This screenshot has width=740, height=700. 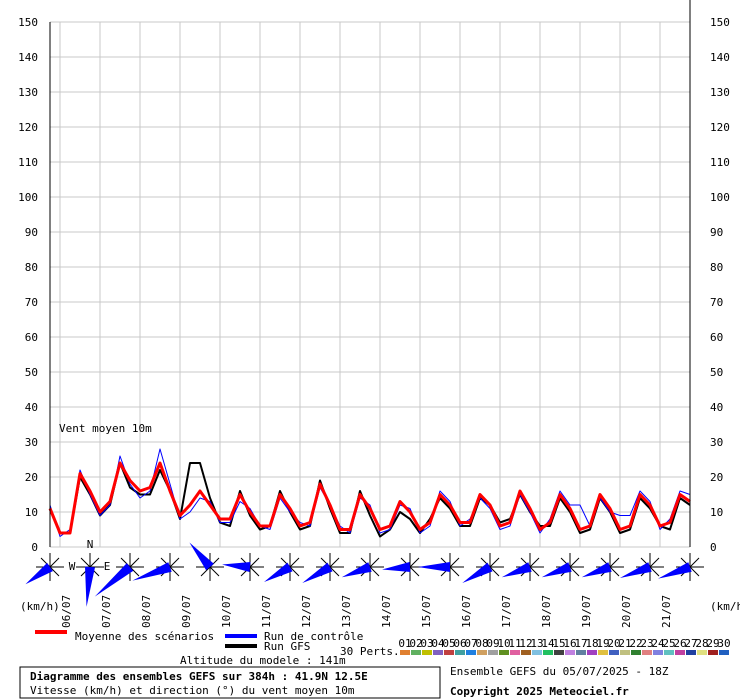 I want to click on perturbation-label: 16, so click(x=569, y=643).